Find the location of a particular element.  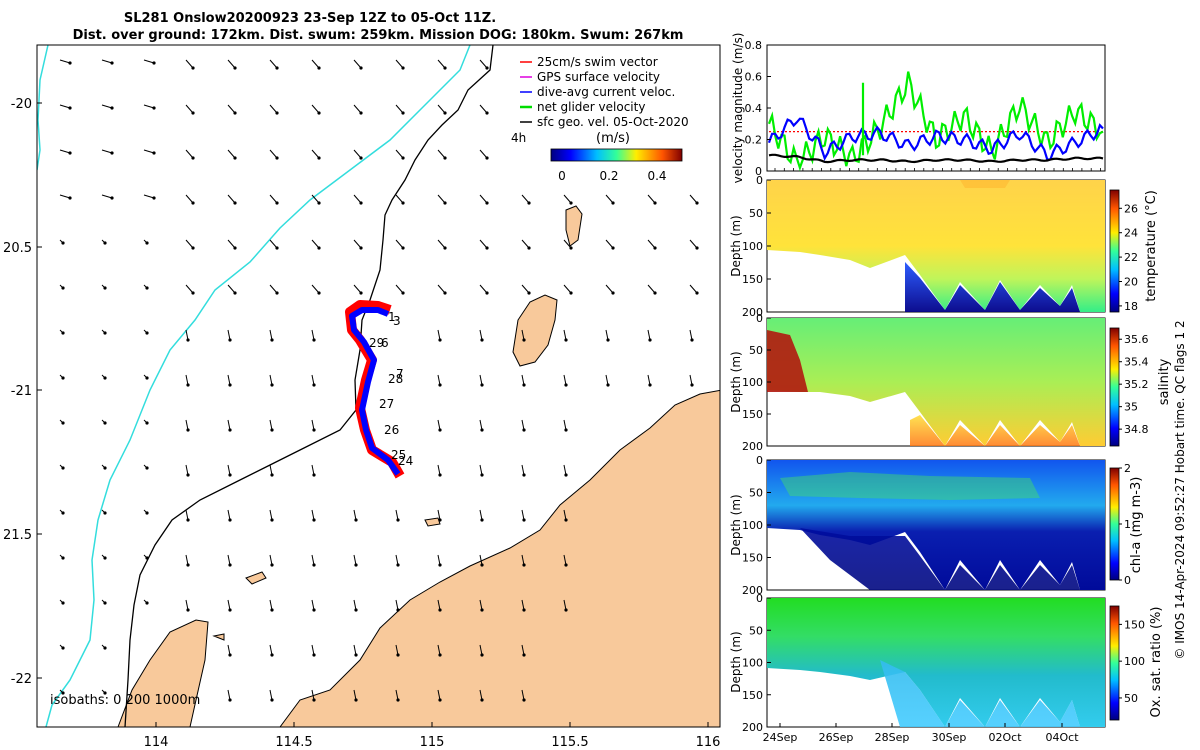

map-ytick-label: -20 is located at coordinates (21, 104).